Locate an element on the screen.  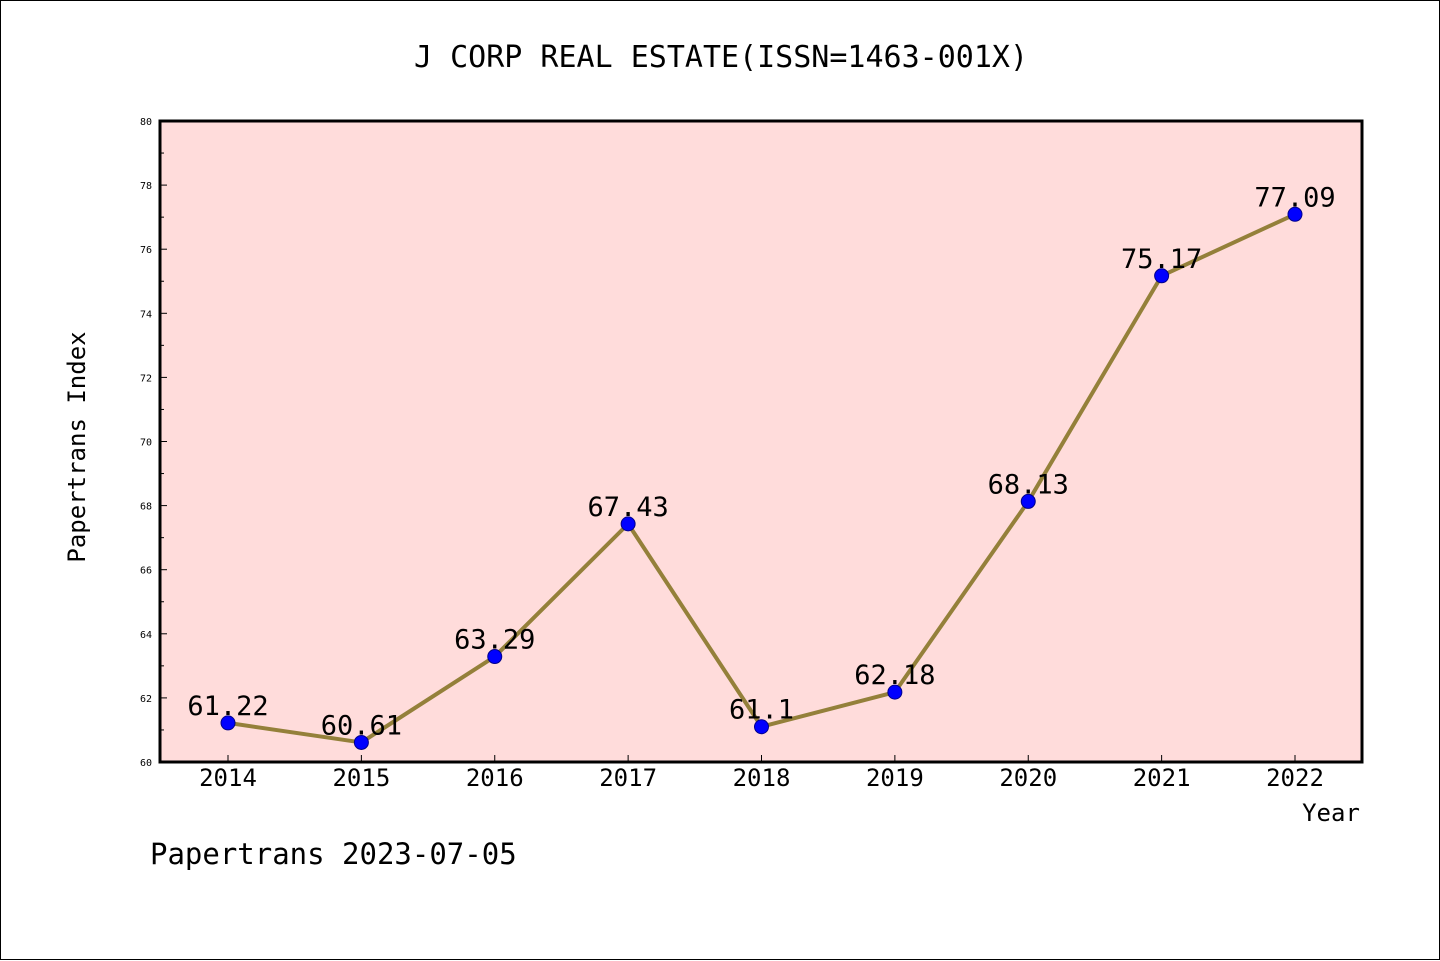
data-label-2022: 77.09 is located at coordinates (1294, 197).